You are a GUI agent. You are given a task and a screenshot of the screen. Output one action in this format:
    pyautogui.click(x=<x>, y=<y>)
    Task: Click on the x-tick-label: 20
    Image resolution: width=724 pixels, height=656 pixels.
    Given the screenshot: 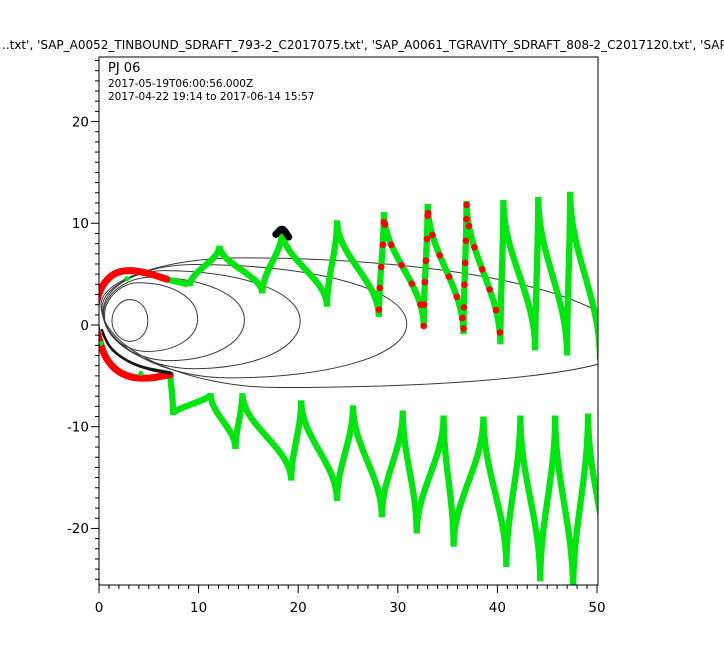 What is the action you would take?
    pyautogui.click(x=298, y=608)
    